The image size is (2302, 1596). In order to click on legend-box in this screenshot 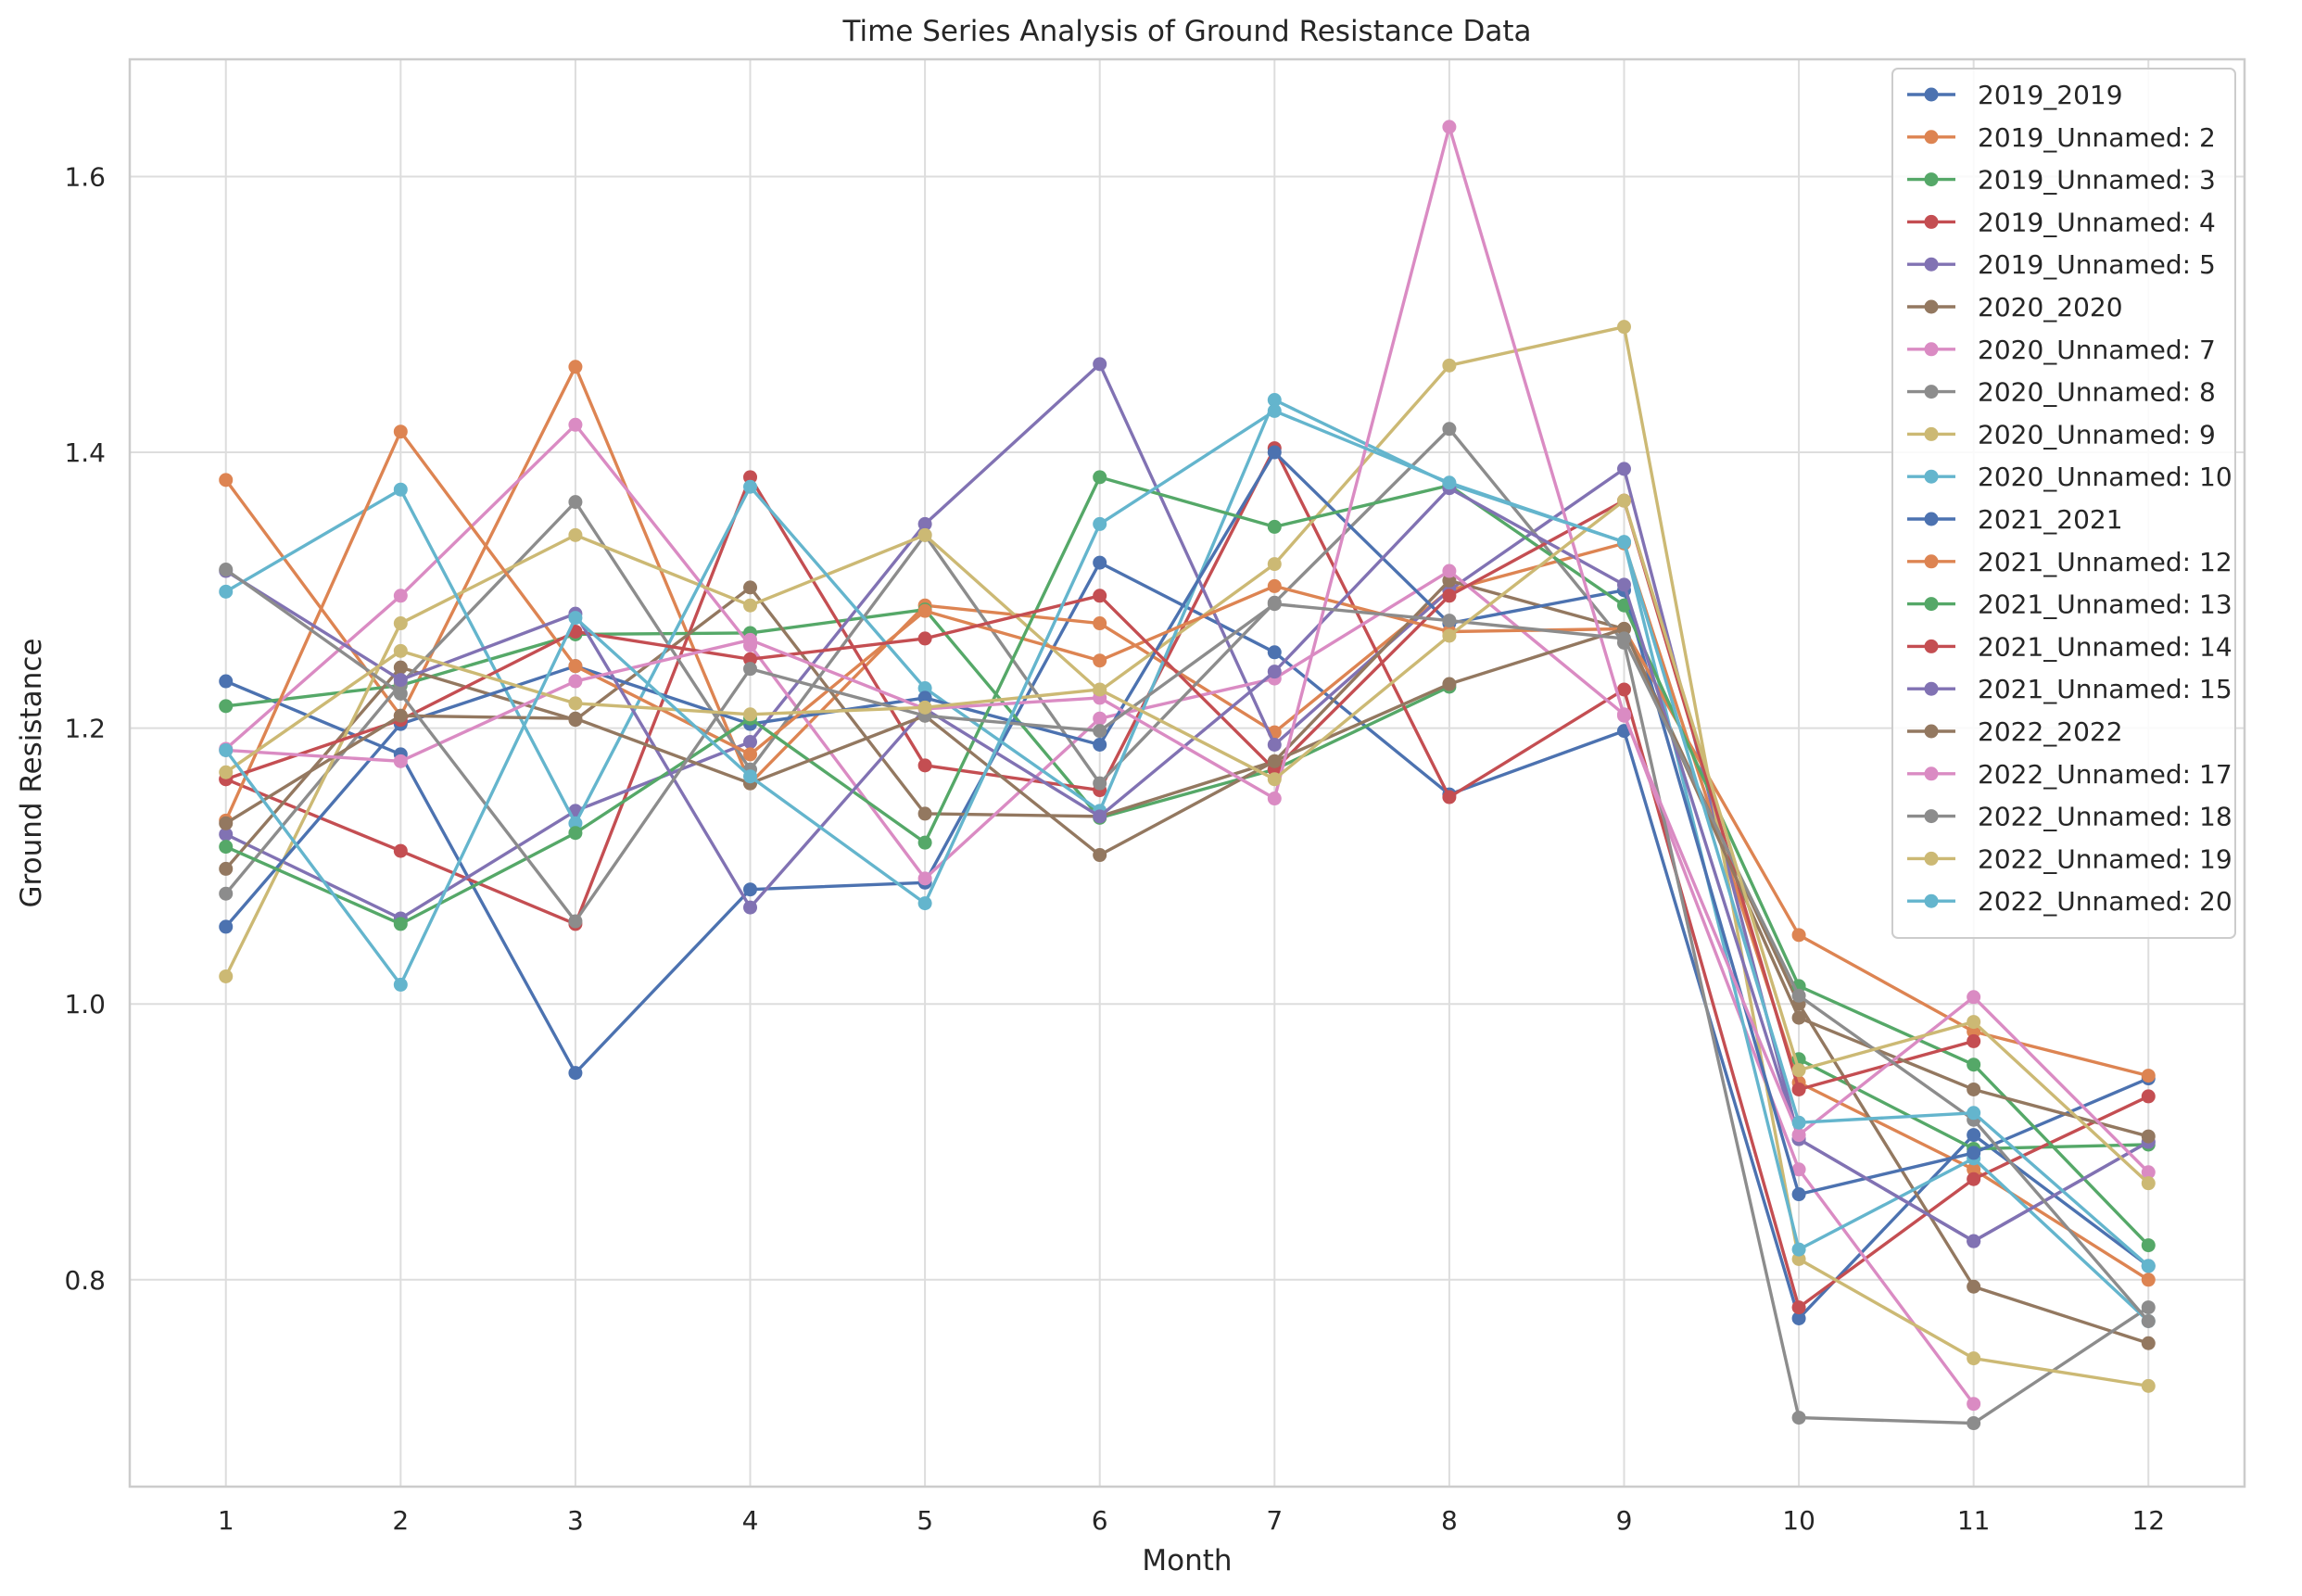, I will do `click(2063, 503)`.